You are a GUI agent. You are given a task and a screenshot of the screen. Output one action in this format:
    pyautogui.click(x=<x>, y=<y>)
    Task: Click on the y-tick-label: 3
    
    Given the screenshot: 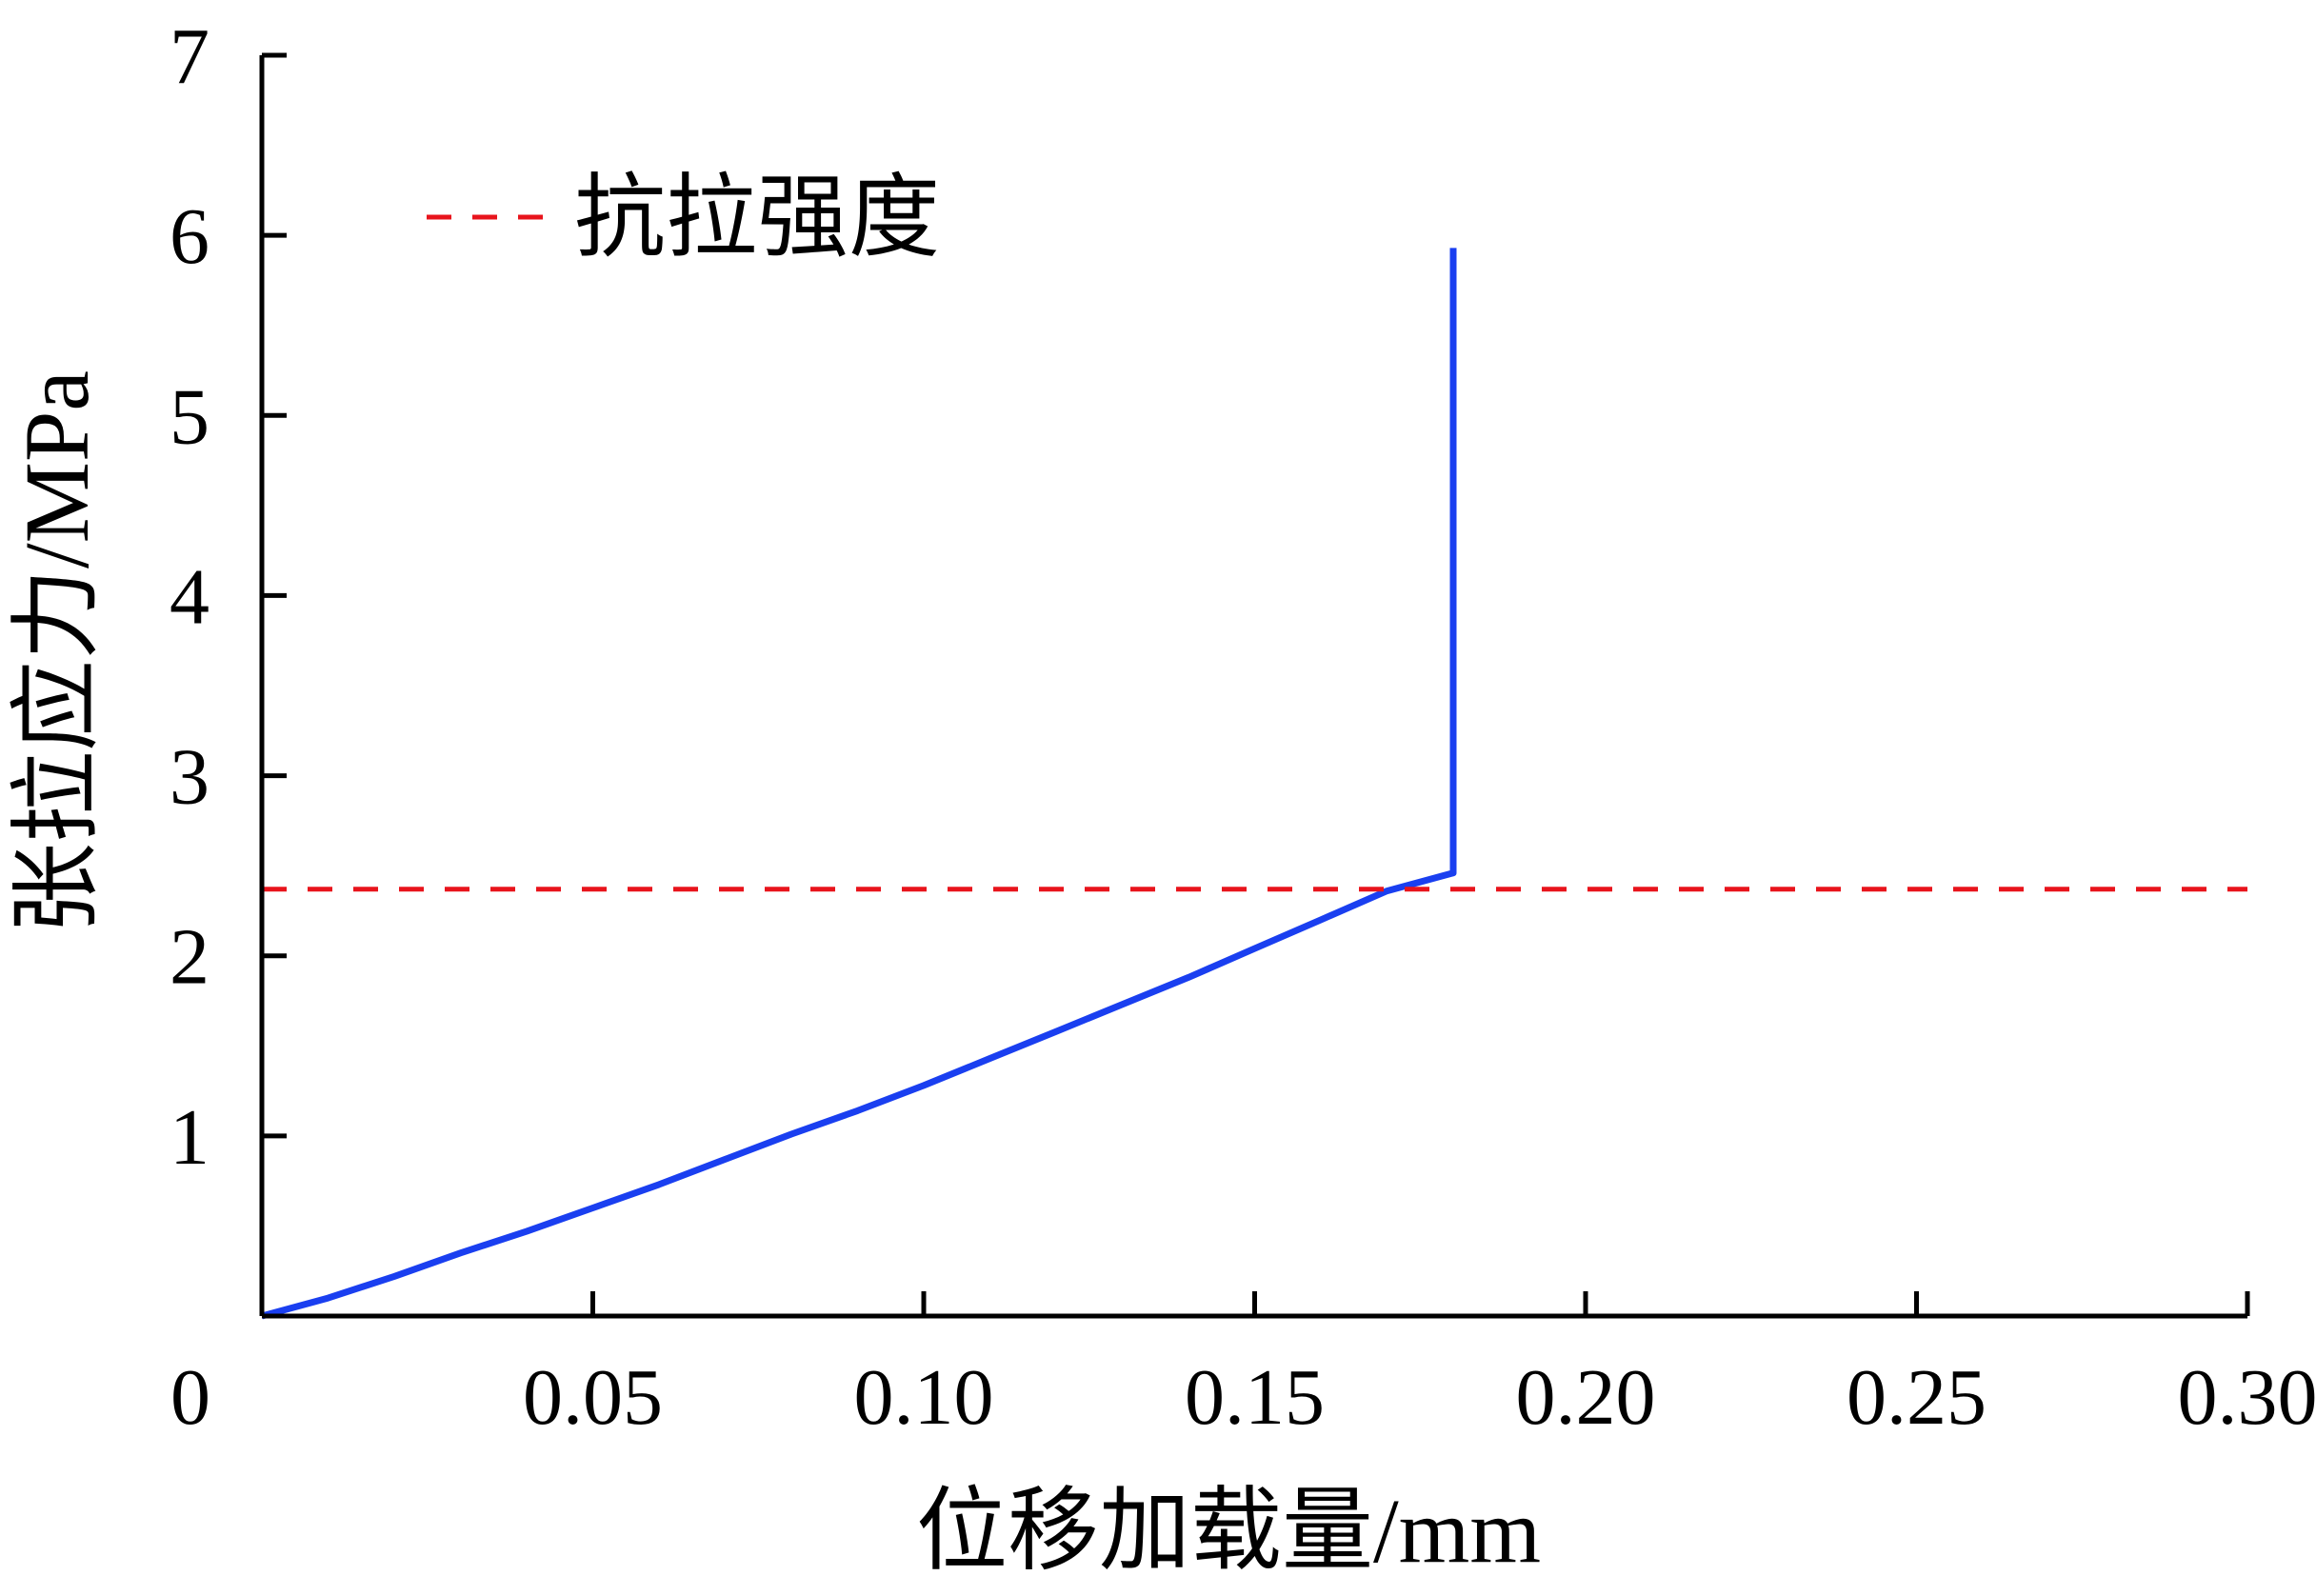 What is the action you would take?
    pyautogui.click(x=190, y=777)
    